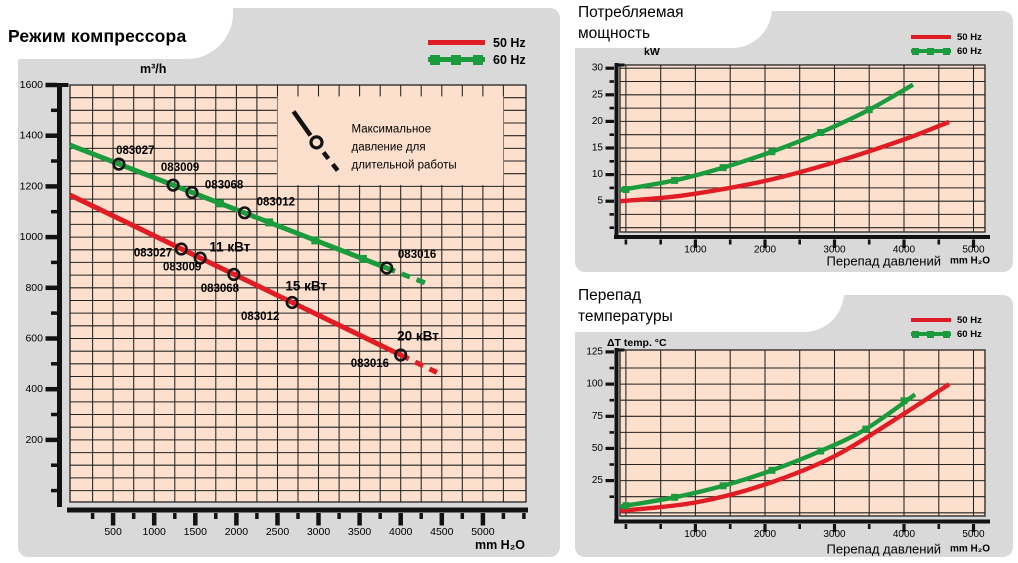 This screenshot has width=1018, height=563. Describe the element at coordinates (594, 351) in the screenshot. I see `y-tick-label: 125` at that location.